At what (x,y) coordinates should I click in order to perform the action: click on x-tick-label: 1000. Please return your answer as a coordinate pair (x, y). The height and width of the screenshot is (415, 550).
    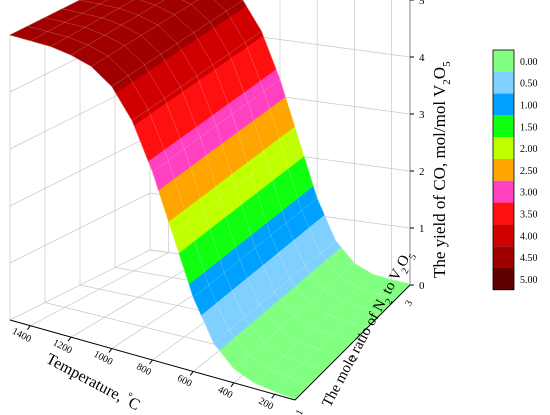
    Looking at the image, I should click on (103, 358).